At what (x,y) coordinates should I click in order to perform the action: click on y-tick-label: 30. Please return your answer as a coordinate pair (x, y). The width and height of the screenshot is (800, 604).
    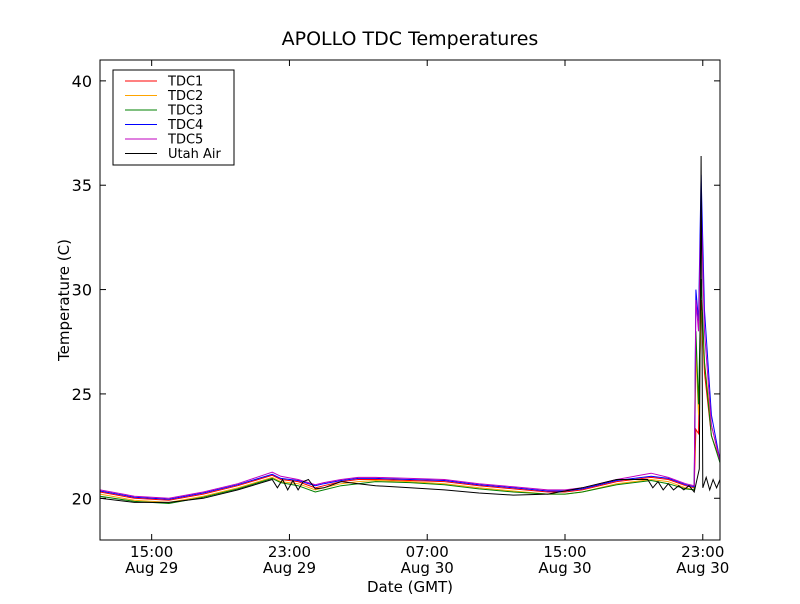
    Looking at the image, I should click on (82, 290).